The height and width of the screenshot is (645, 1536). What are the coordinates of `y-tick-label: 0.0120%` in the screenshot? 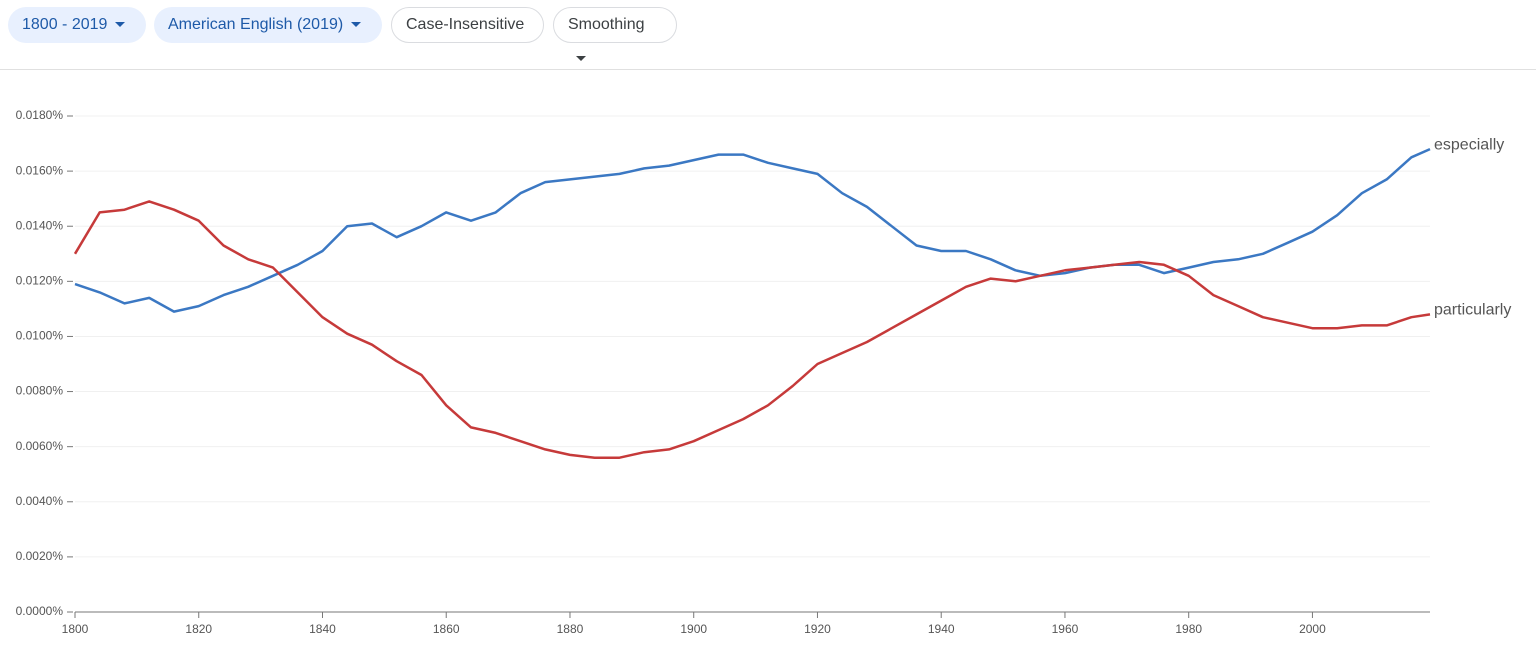 It's located at (40, 281).